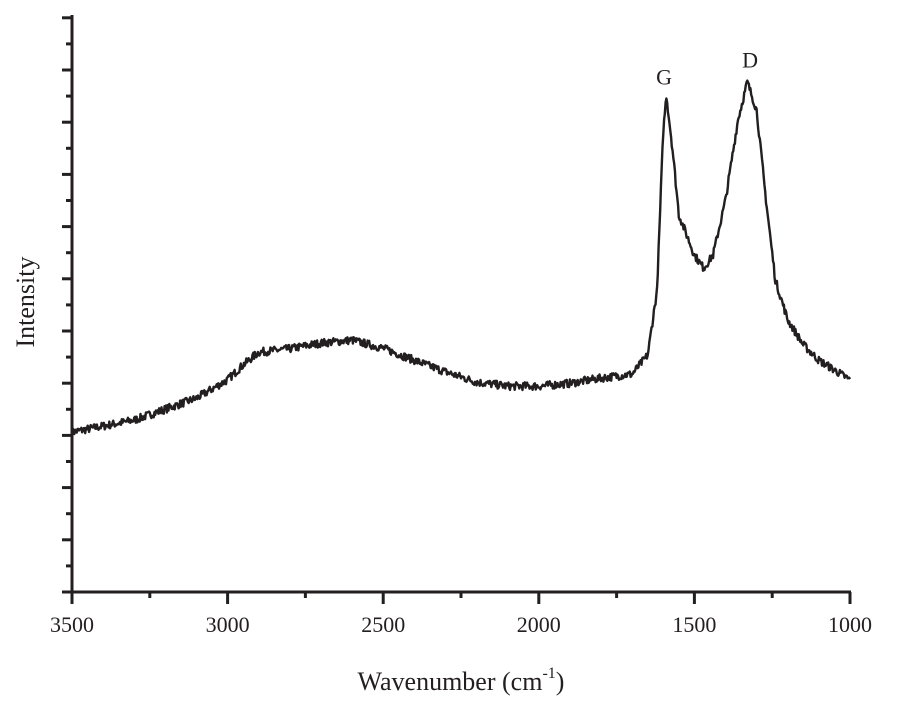 This screenshot has height=706, width=900. Describe the element at coordinates (25, 302) in the screenshot. I see `y-axis-title: Intensity` at that location.